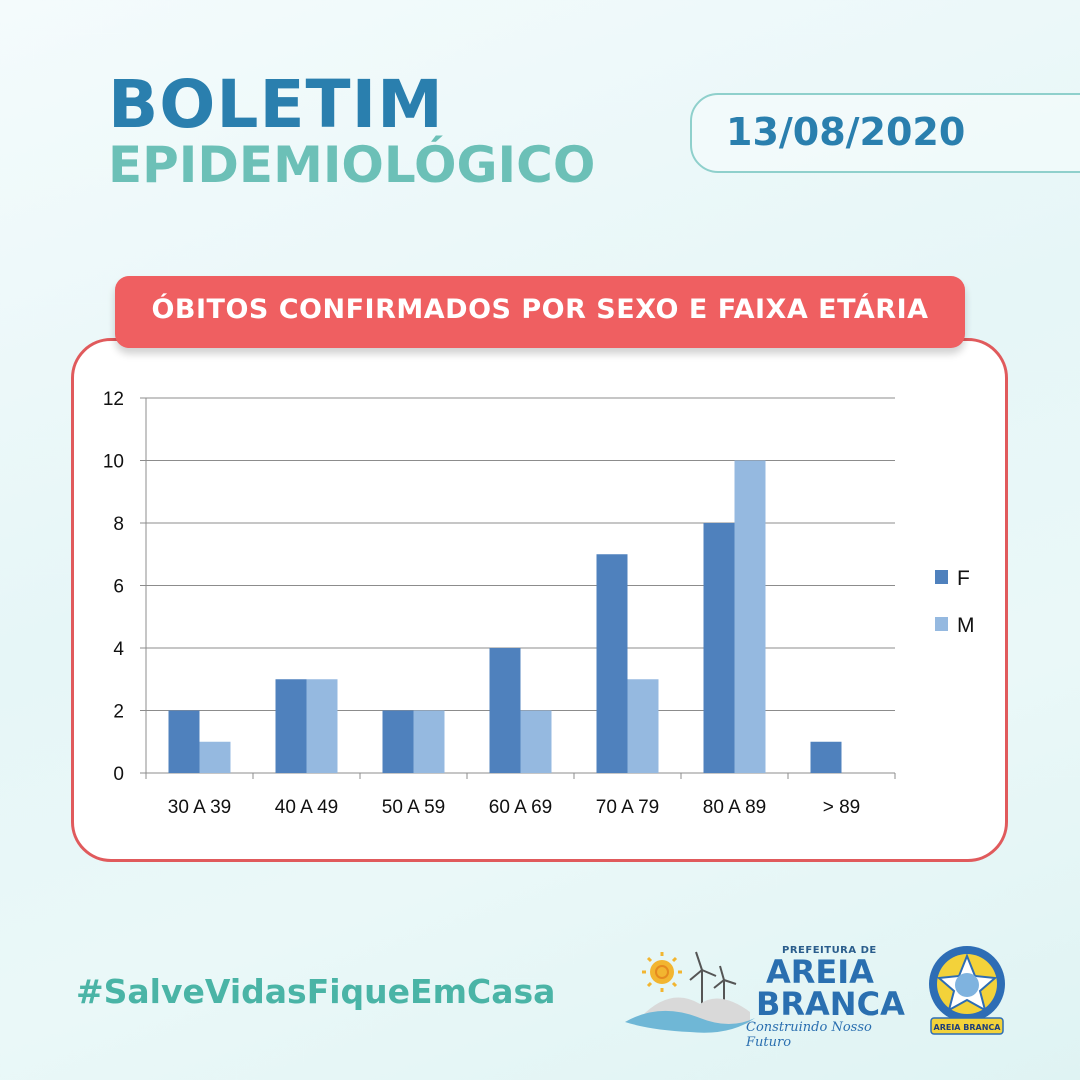 This screenshot has height=1080, width=1080. What do you see at coordinates (967, 990) in the screenshot?
I see `city-seal-icon: AREIA BRANCA` at bounding box center [967, 990].